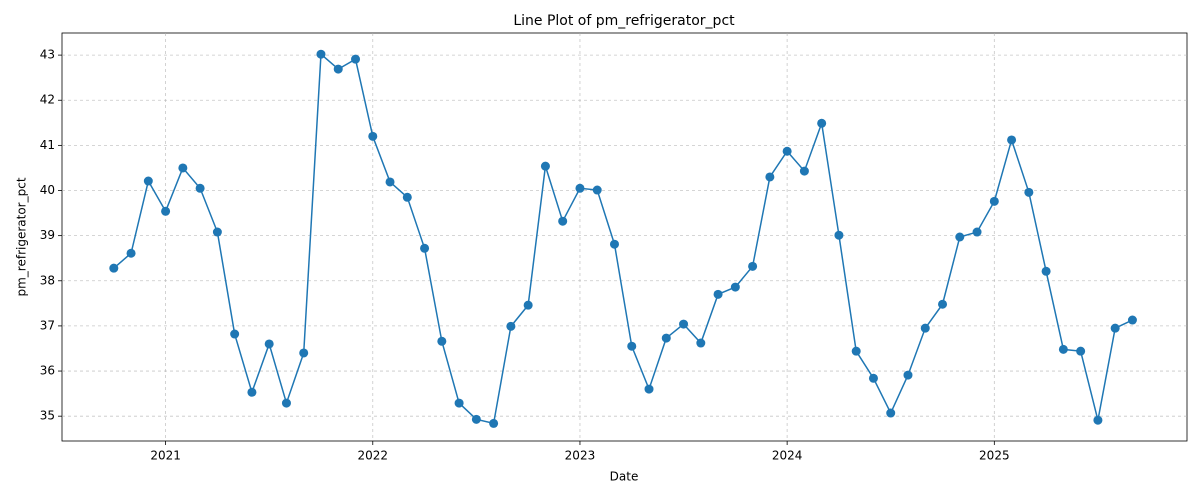 The image size is (1200, 504). What do you see at coordinates (22, 236) in the screenshot?
I see `y-axis-label: pm_refrigerator_pct` at bounding box center [22, 236].